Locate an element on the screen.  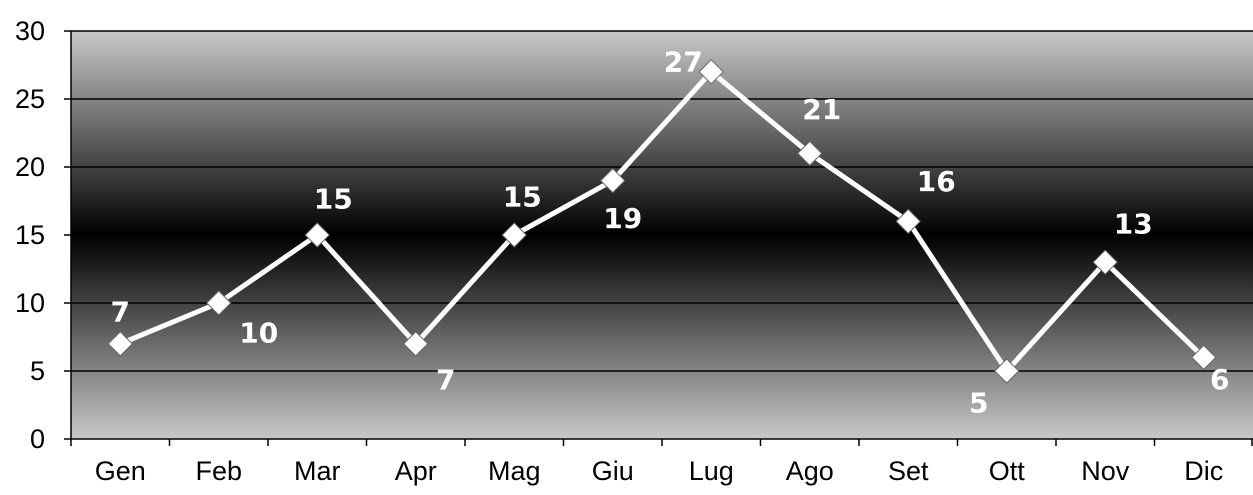
x-tick-label: Dic is located at coordinates (1203, 471).